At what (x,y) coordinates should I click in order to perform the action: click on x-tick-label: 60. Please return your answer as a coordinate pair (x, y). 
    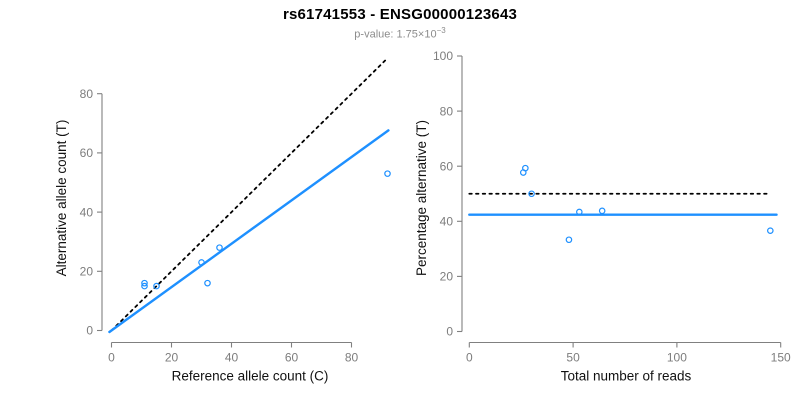
    Looking at the image, I should click on (292, 358).